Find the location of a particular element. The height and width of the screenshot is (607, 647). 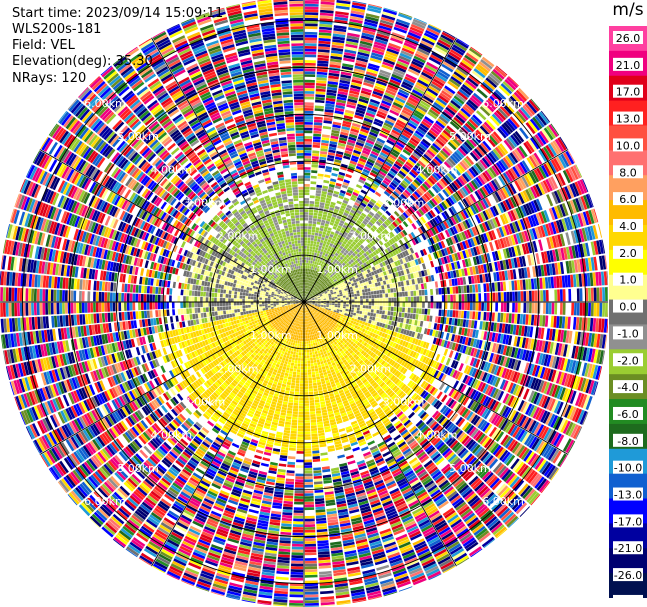

instrument-text: WLS200s-181 is located at coordinates (57, 29).